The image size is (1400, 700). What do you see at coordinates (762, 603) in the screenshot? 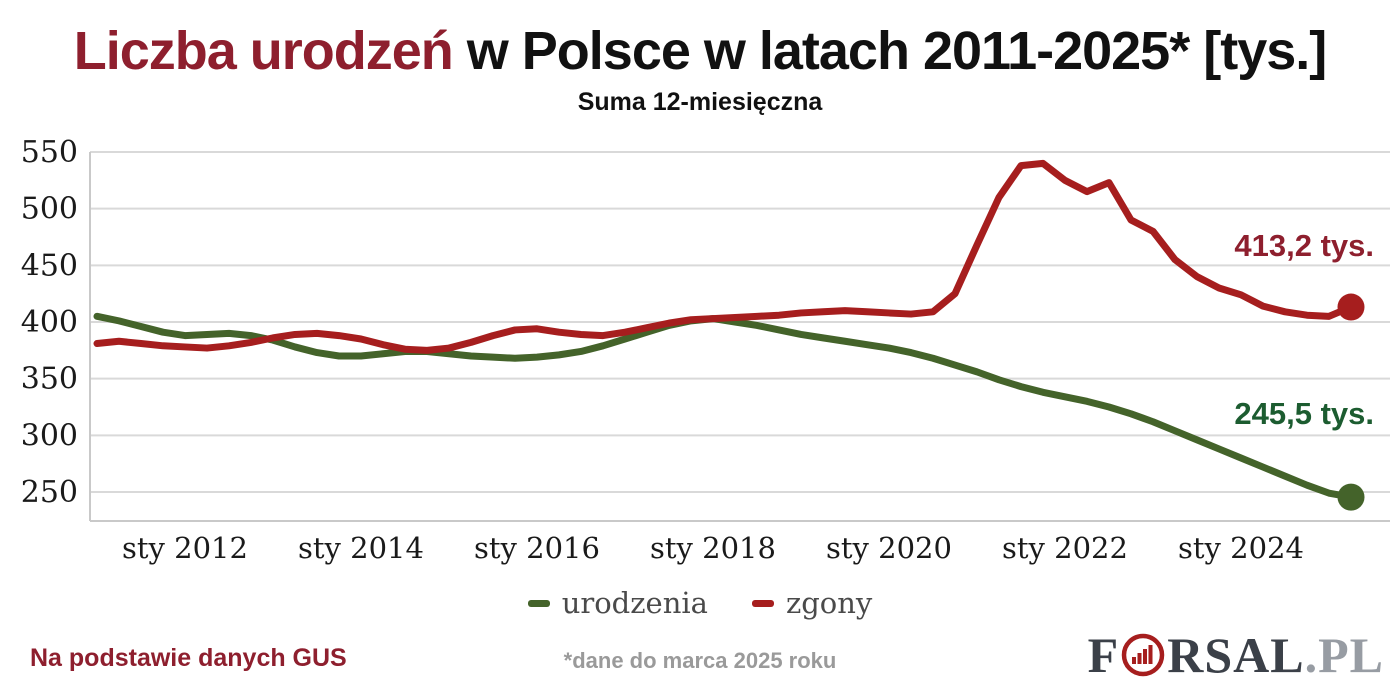
I see `deaths-legend-marker-icon` at bounding box center [762, 603].